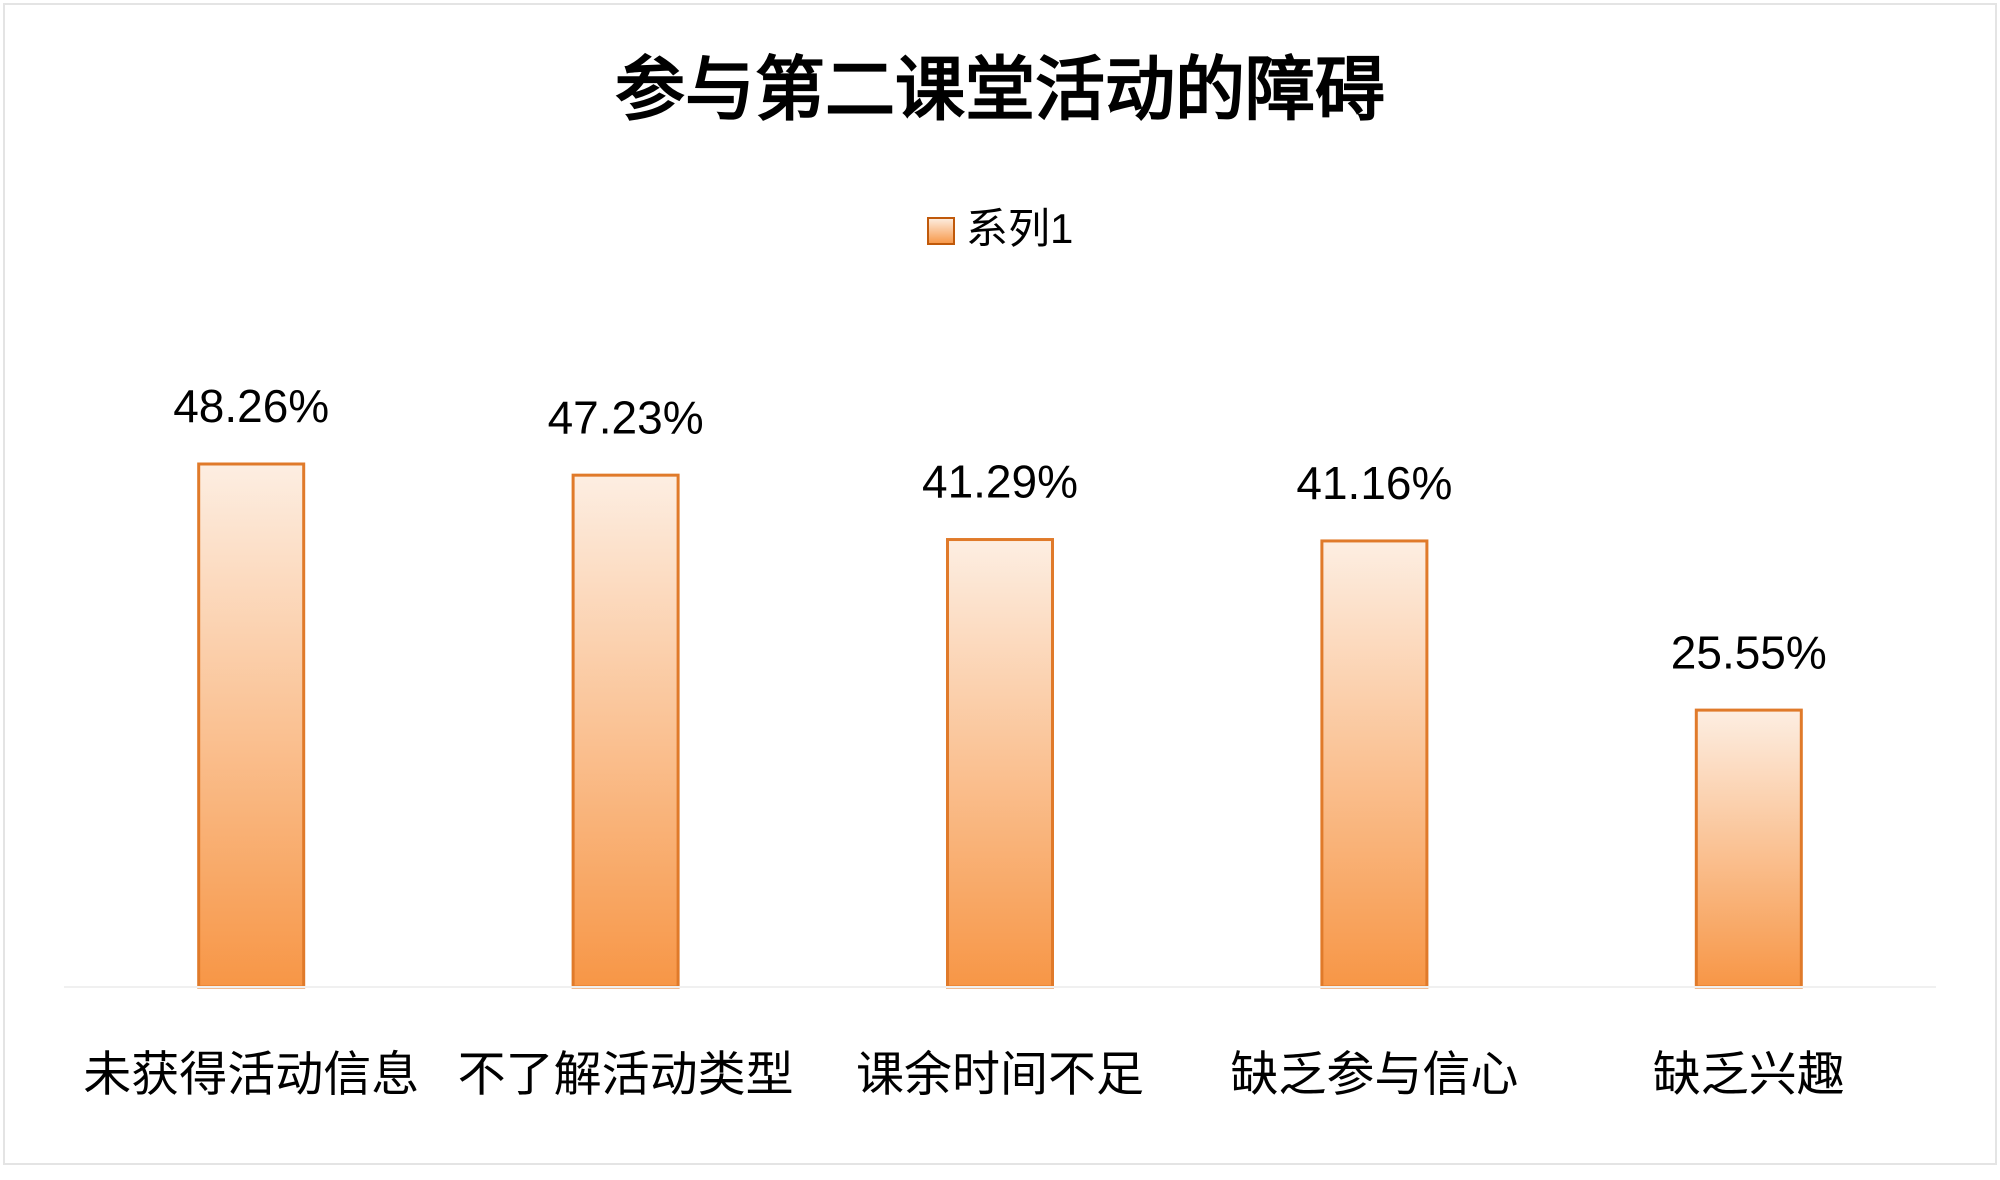 The height and width of the screenshot is (1180, 2000). Describe the element at coordinates (1000, 482) in the screenshot. I see `data-label: 41.29%` at that location.